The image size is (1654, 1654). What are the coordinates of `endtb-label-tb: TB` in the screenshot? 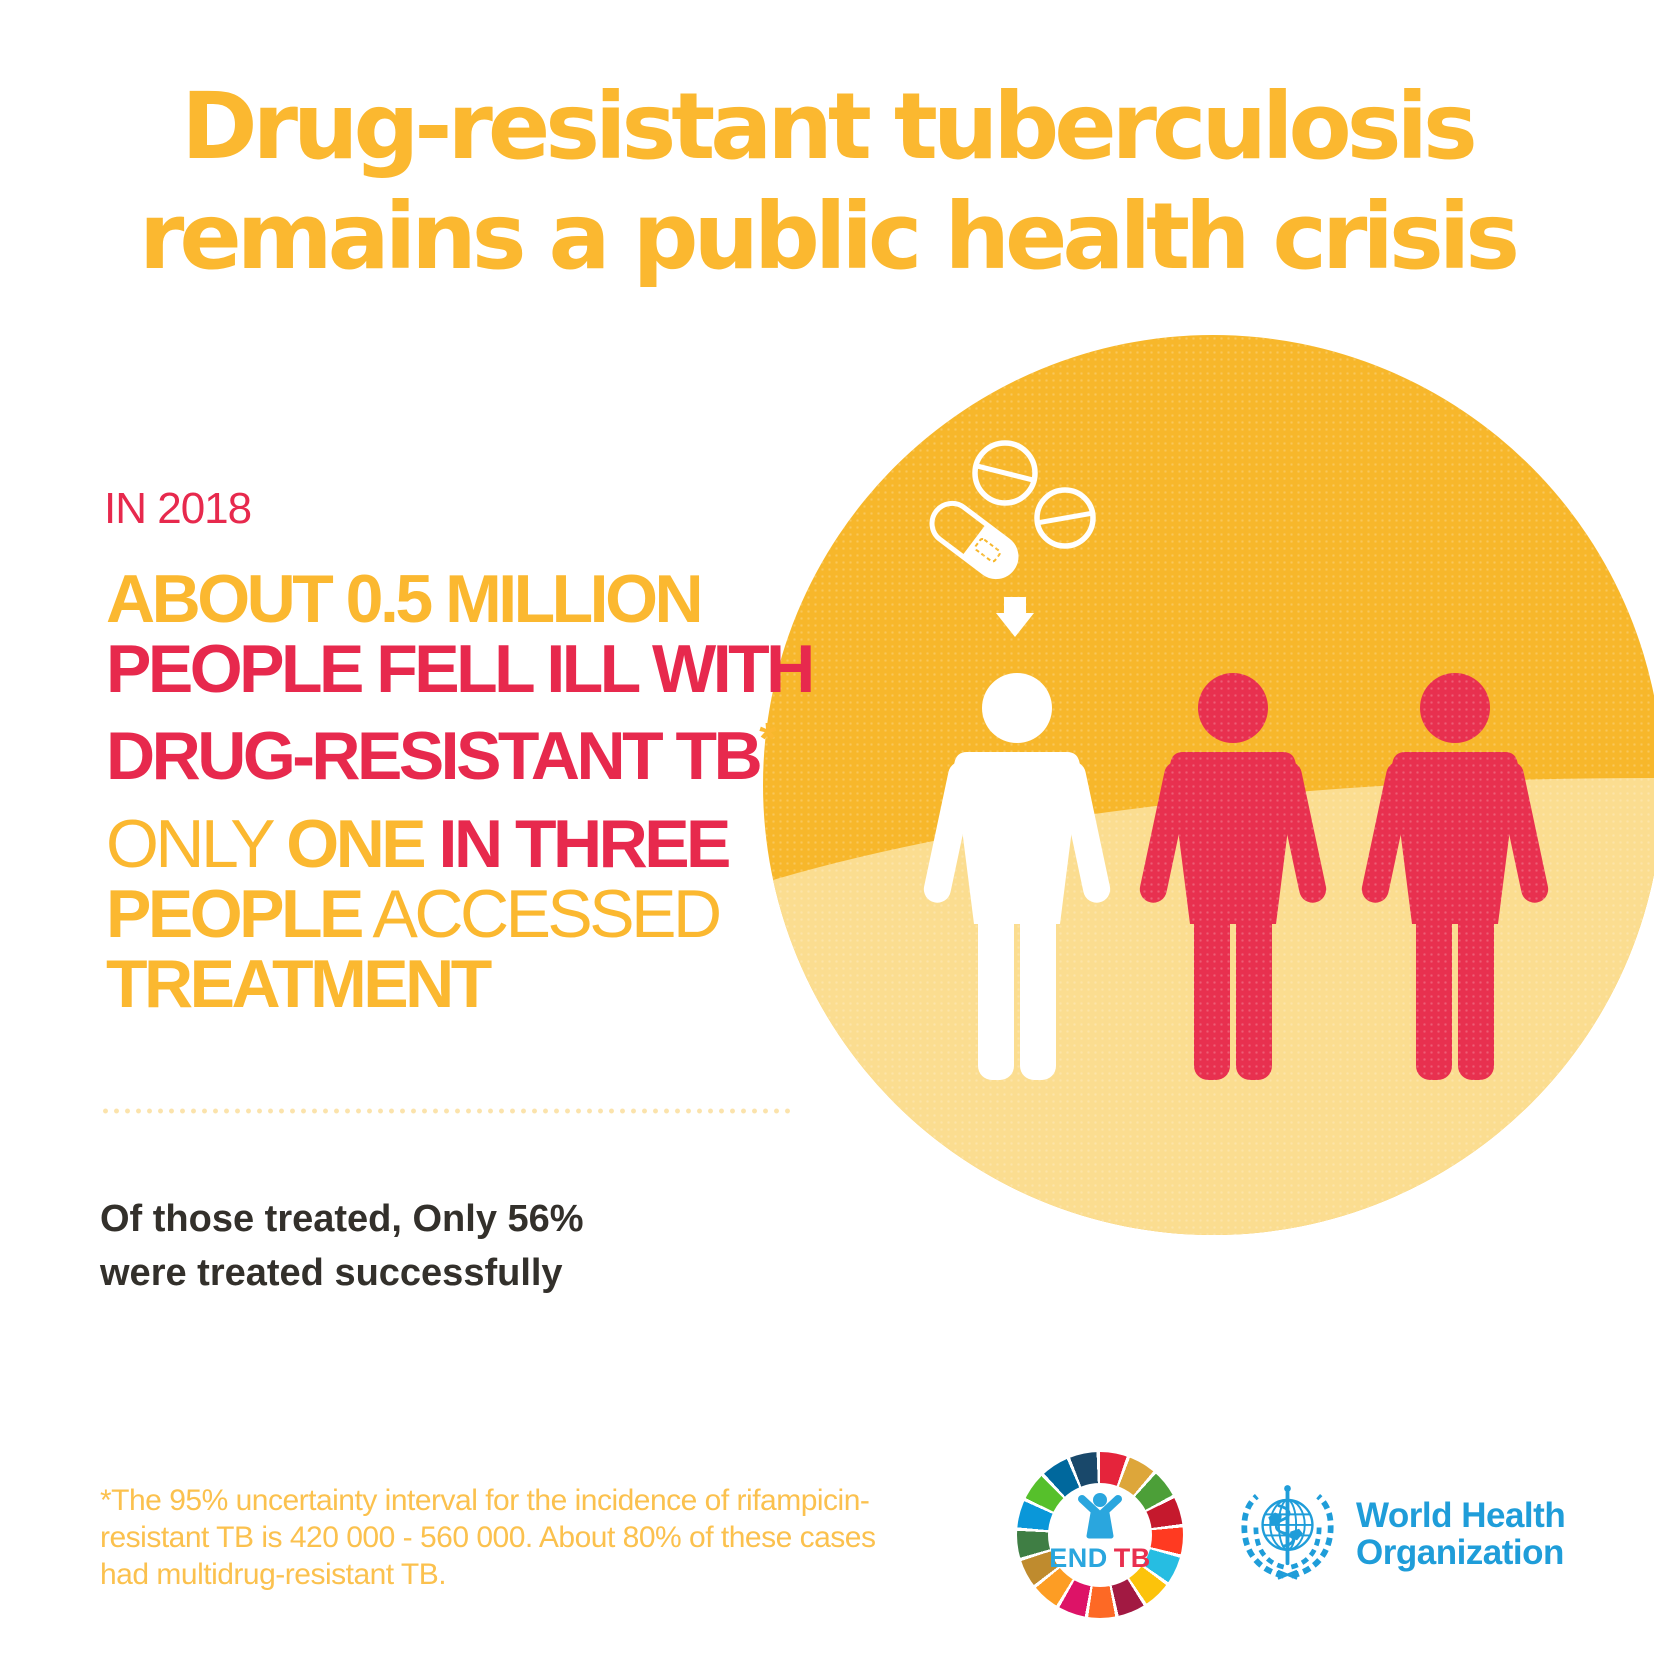 It's located at (1132, 1558).